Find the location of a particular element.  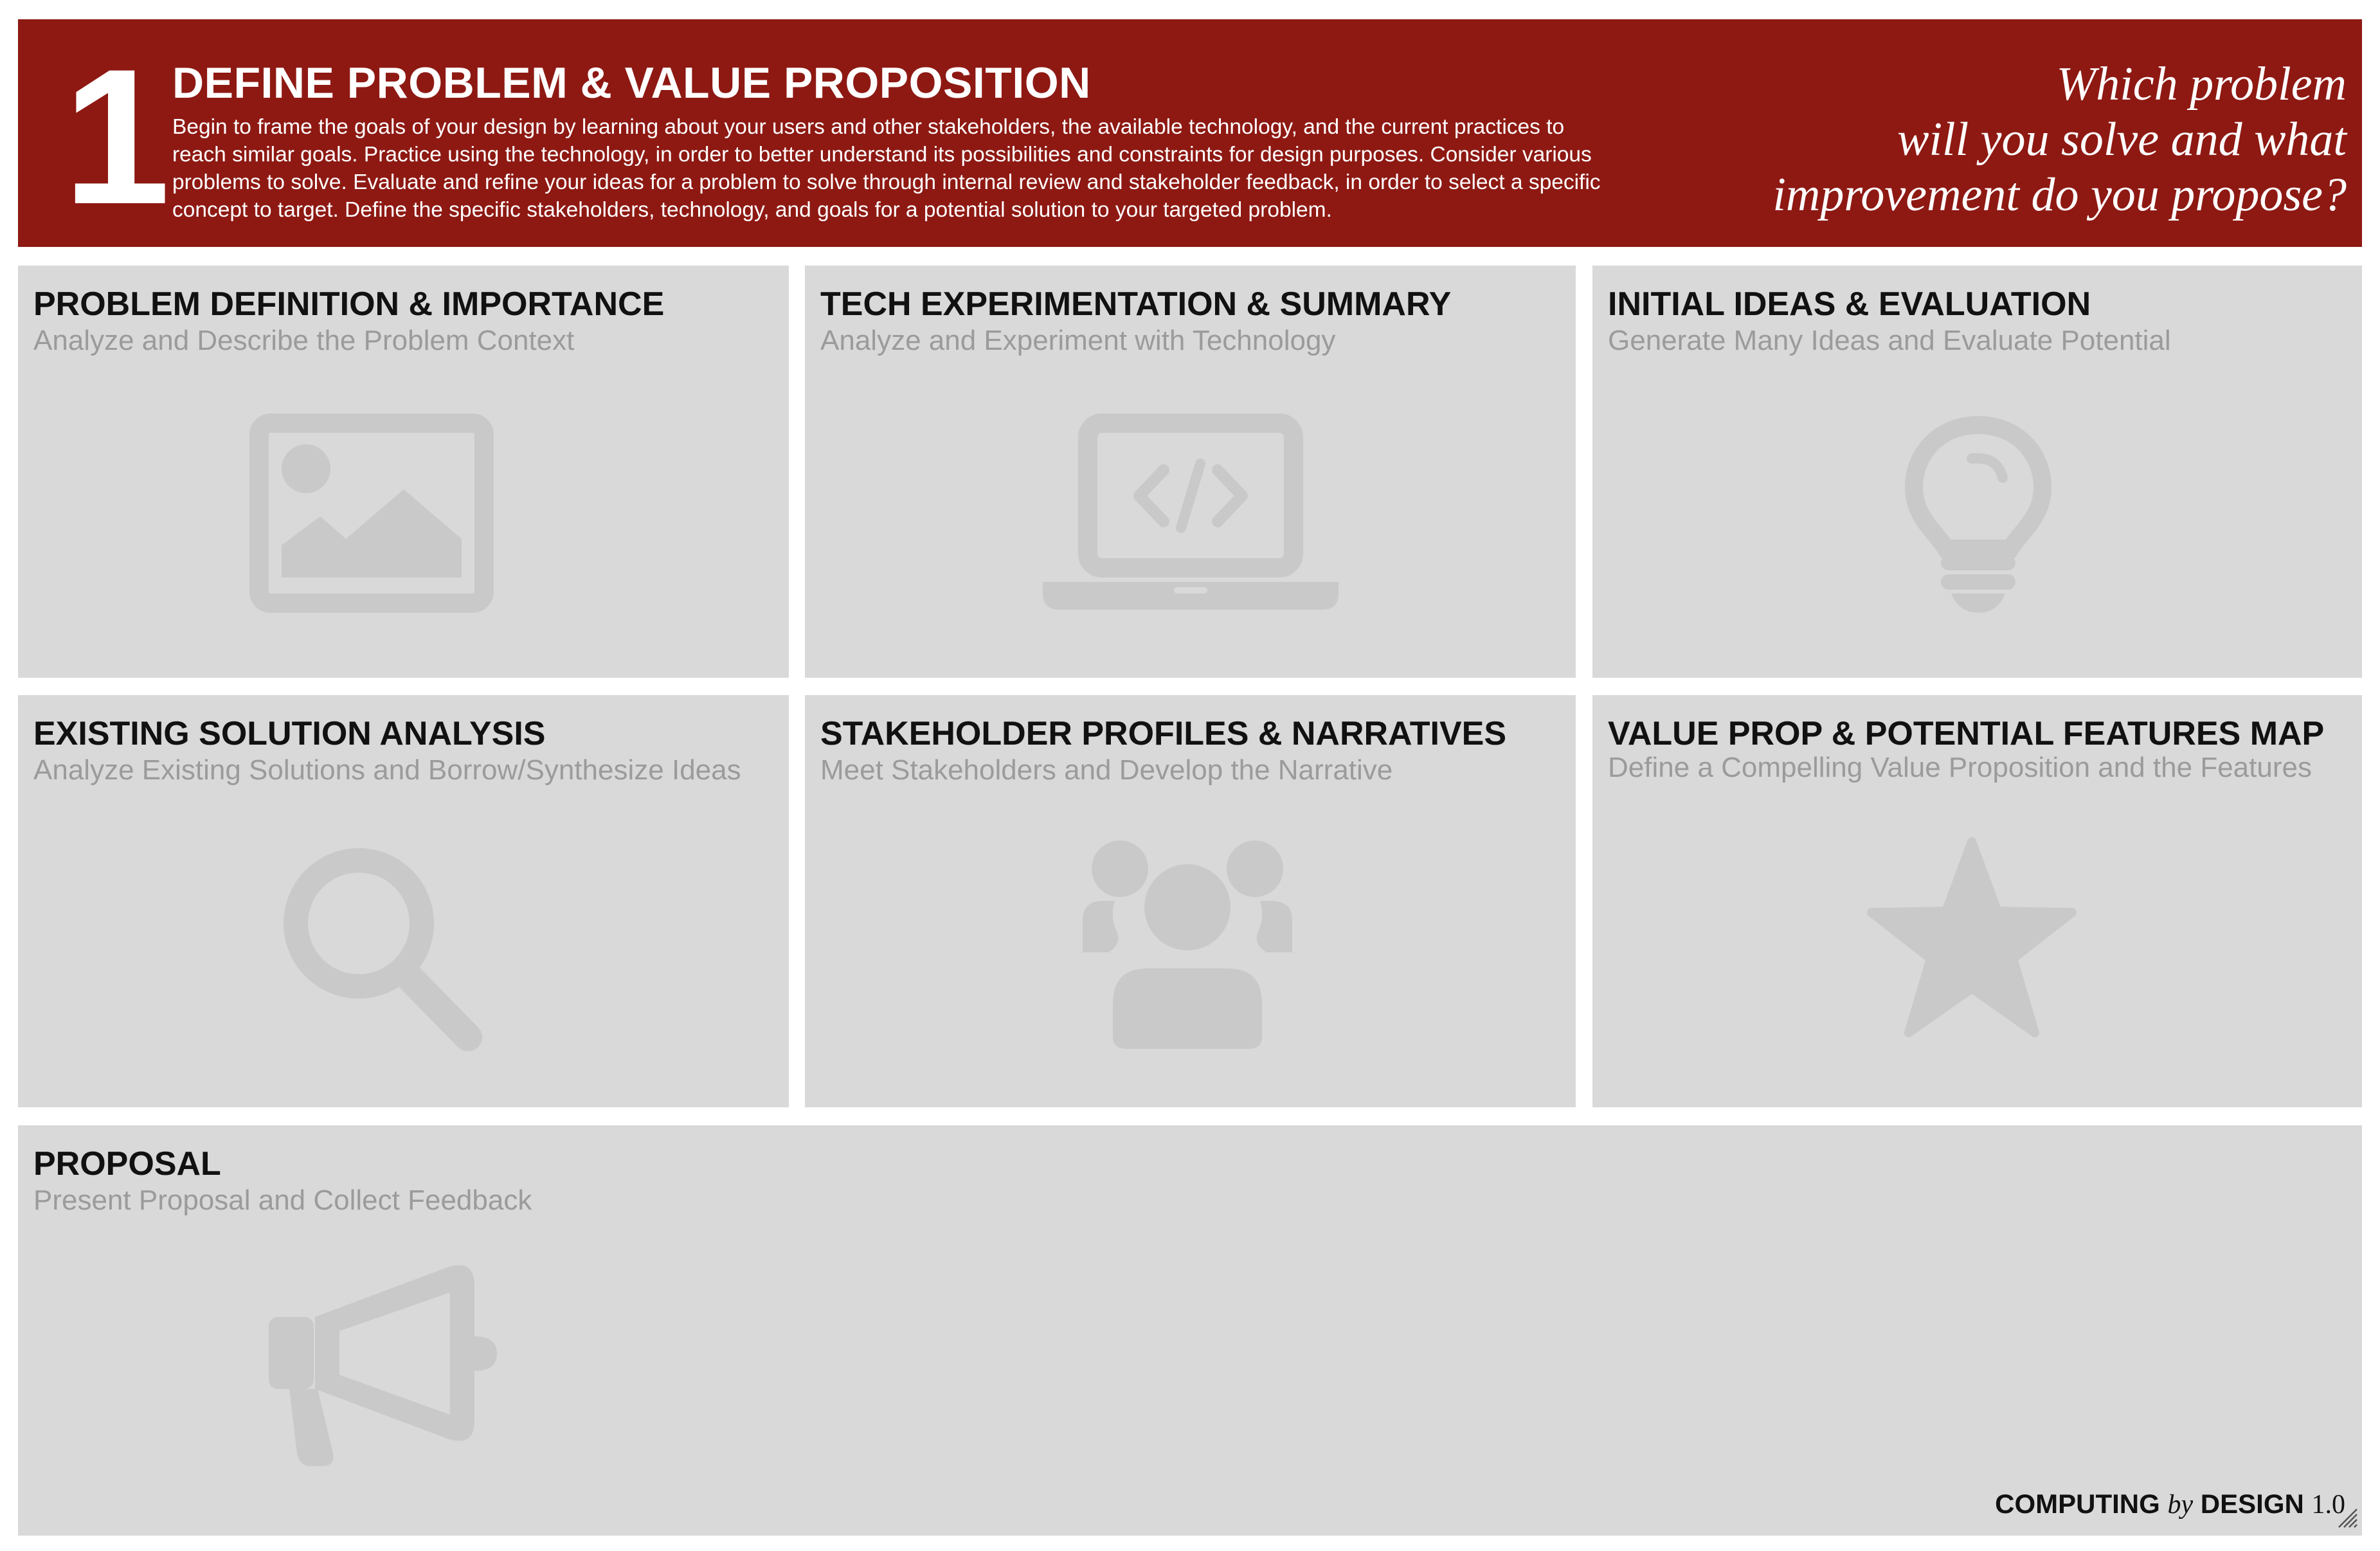

brand-design: DESIGN is located at coordinates (2252, 1504).